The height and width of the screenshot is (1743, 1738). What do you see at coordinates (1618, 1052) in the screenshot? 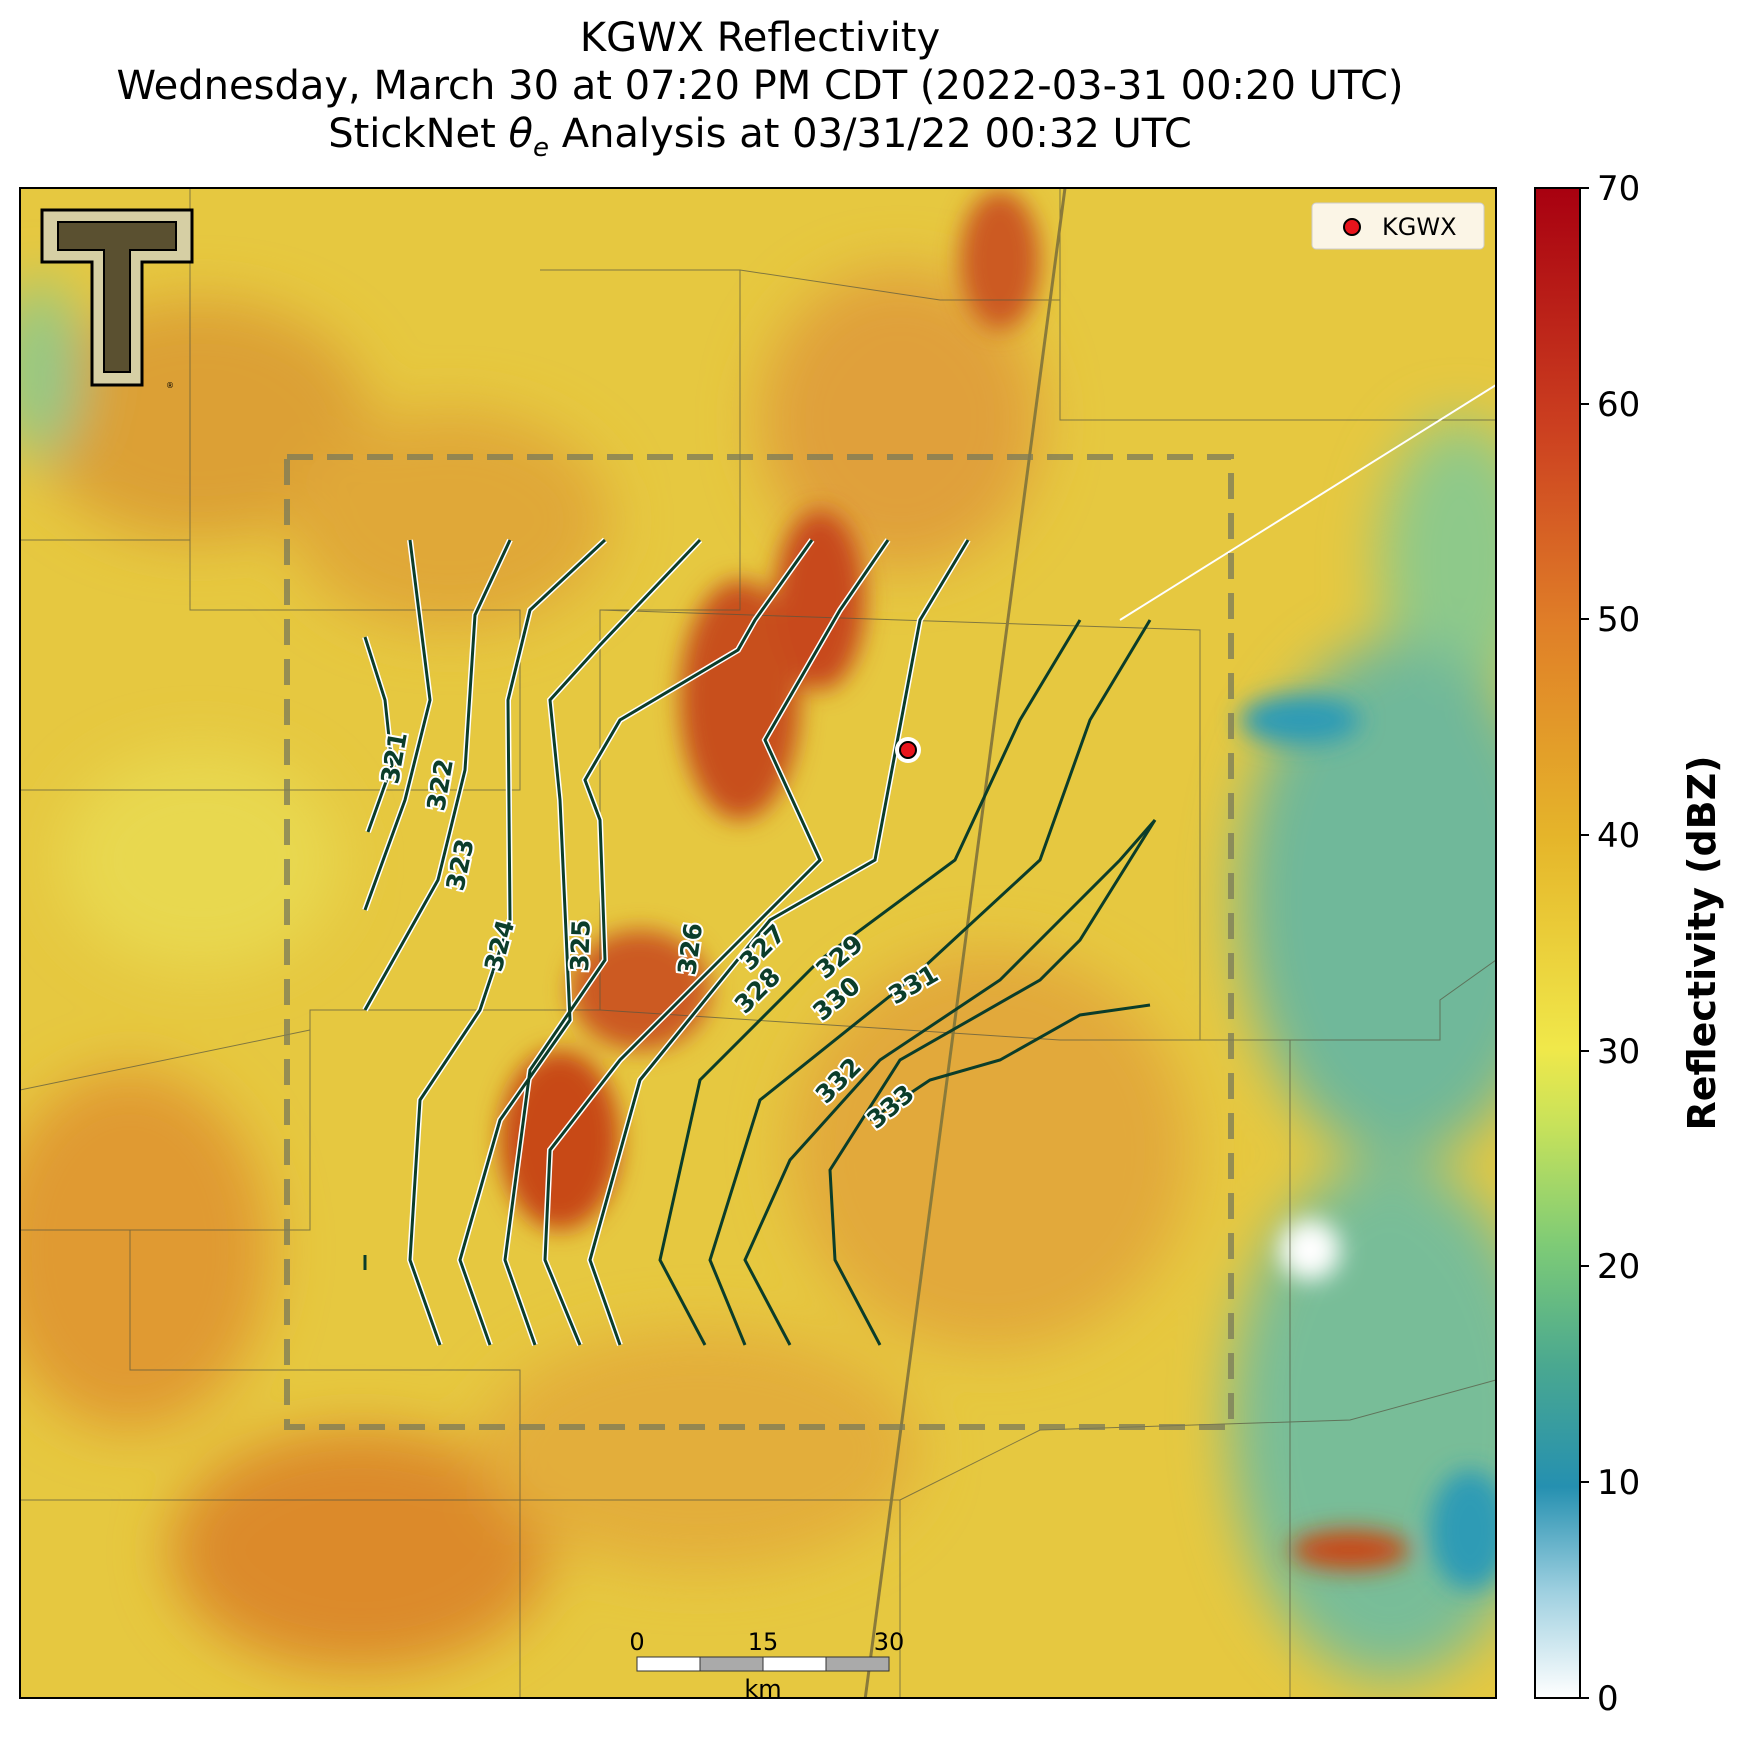
I see `colorbar-tick-30: 30` at bounding box center [1618, 1052].